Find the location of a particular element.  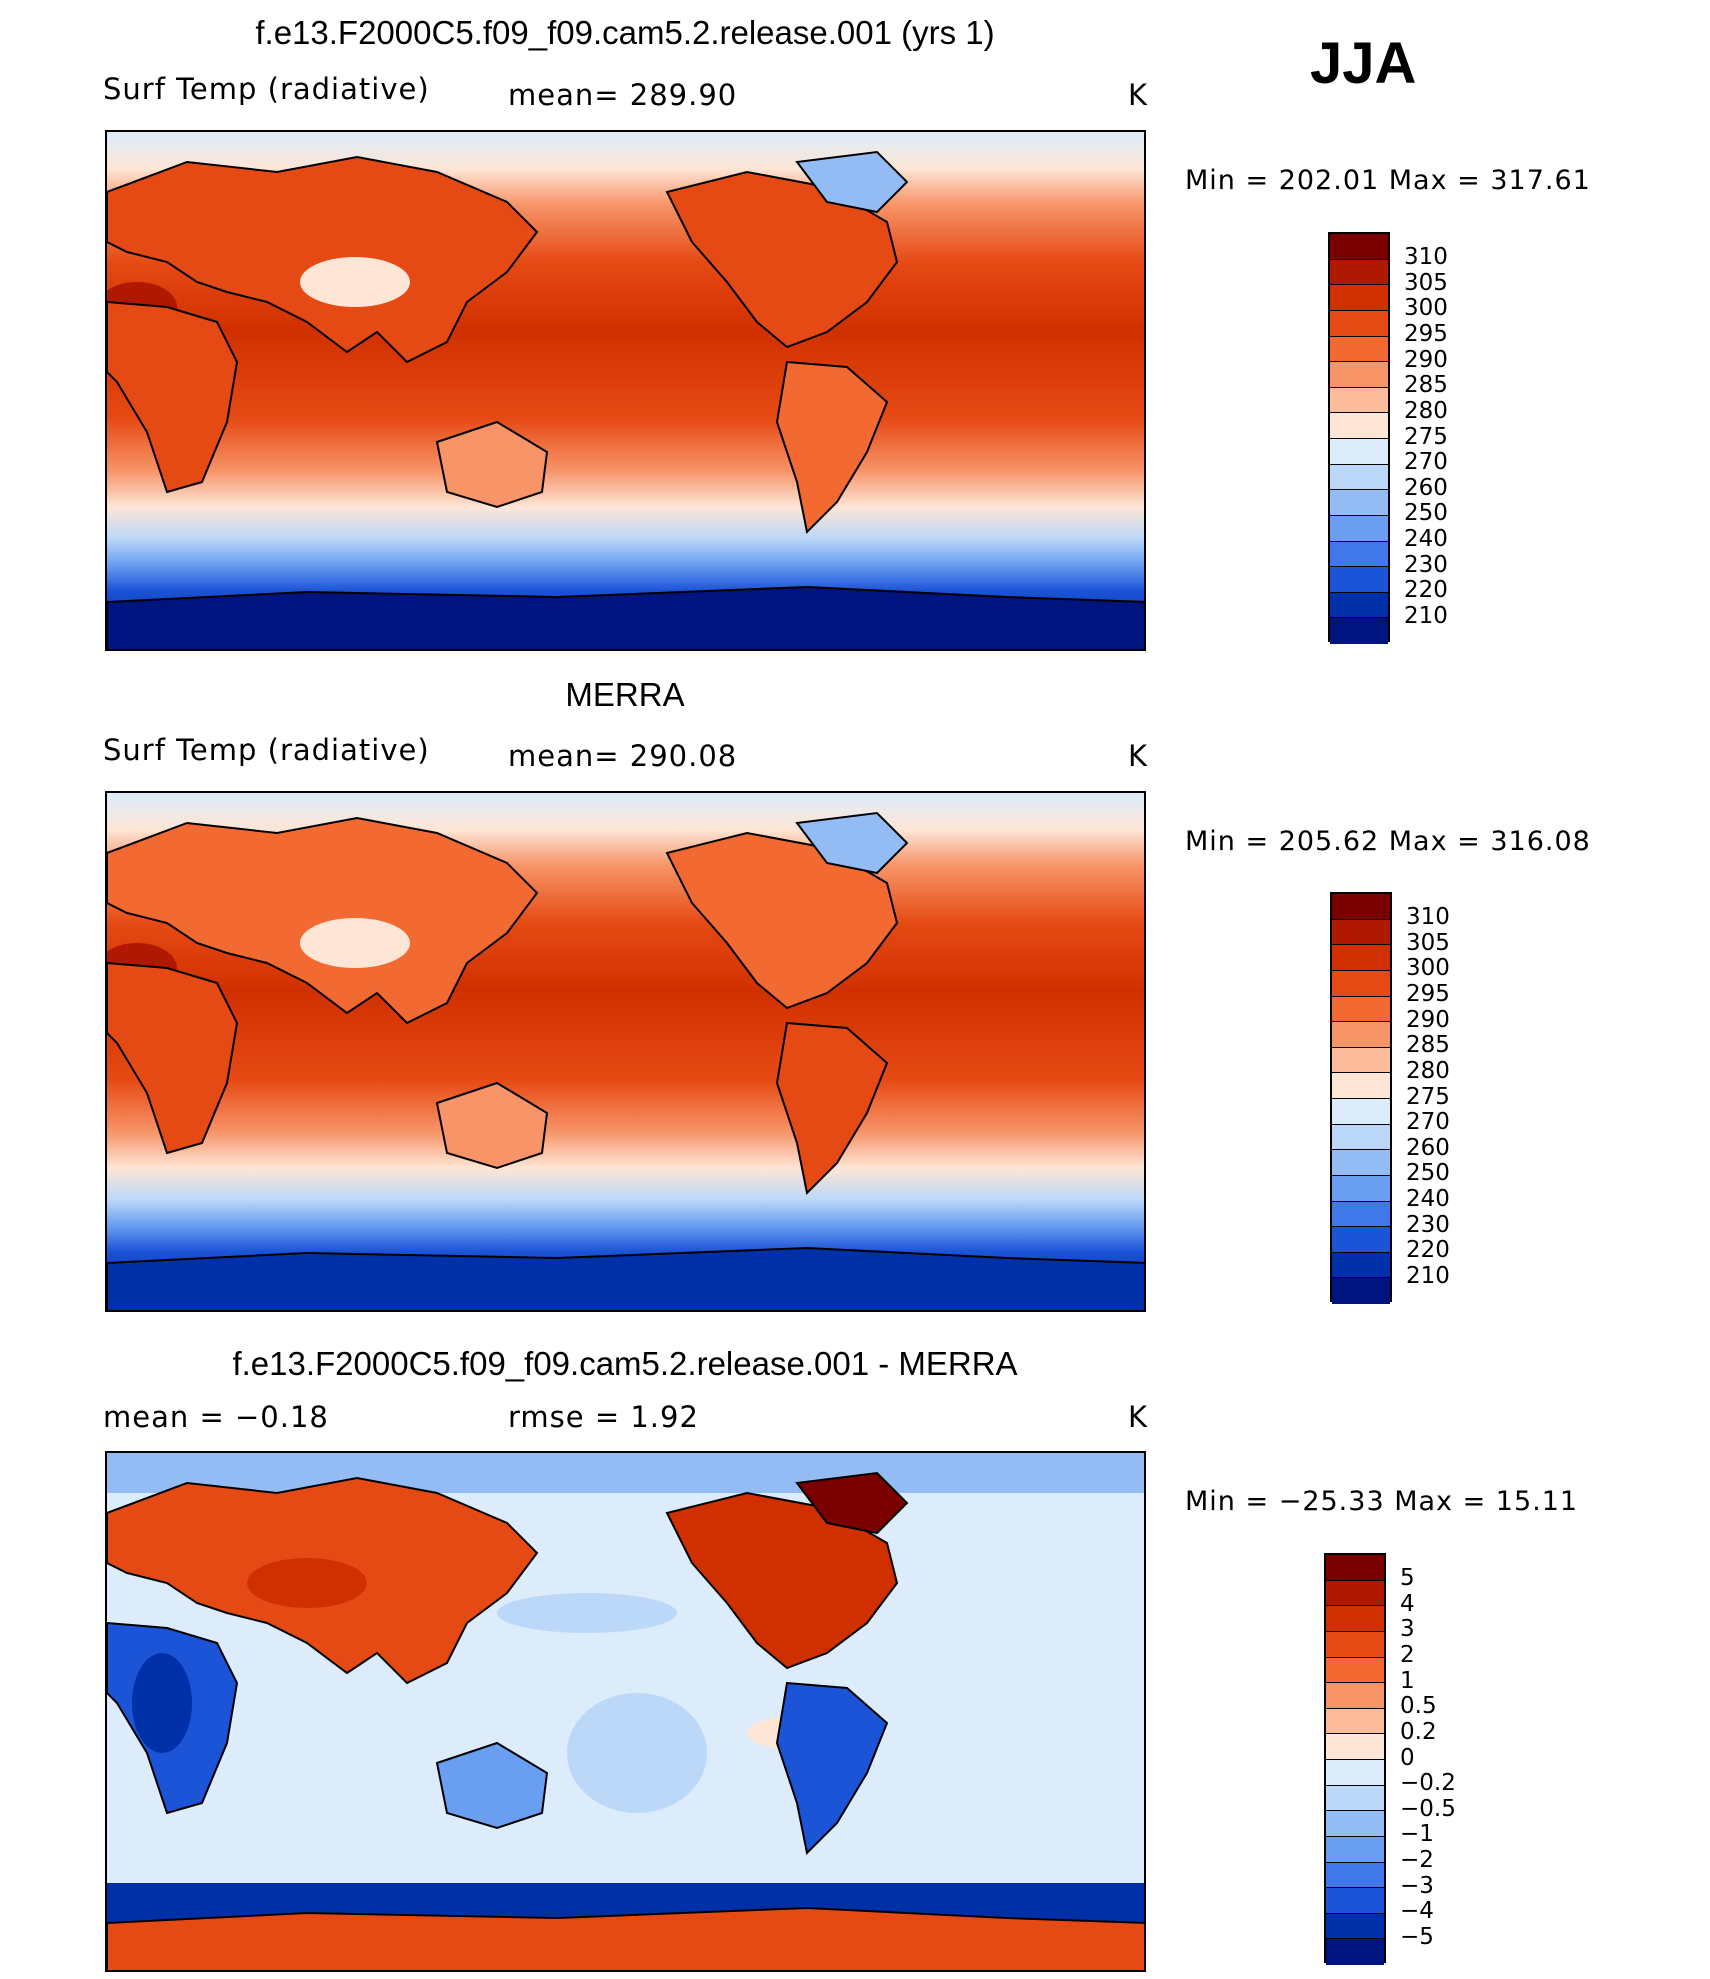

colorbar-label: 3 is located at coordinates (1407, 1629).